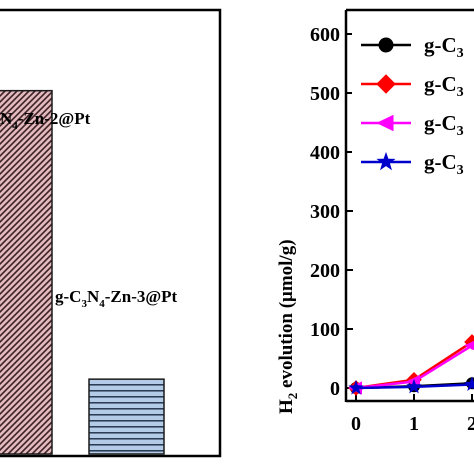 The height and width of the screenshot is (474, 474). Describe the element at coordinates (469, 345) in the screenshot. I see `series-3-point` at that location.